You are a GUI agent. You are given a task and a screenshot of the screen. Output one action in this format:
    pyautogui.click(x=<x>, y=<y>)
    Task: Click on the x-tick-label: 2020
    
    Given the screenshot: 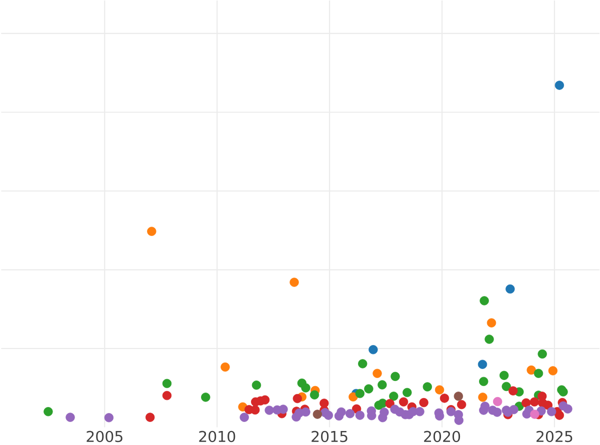 What is the action you would take?
    pyautogui.click(x=442, y=436)
    